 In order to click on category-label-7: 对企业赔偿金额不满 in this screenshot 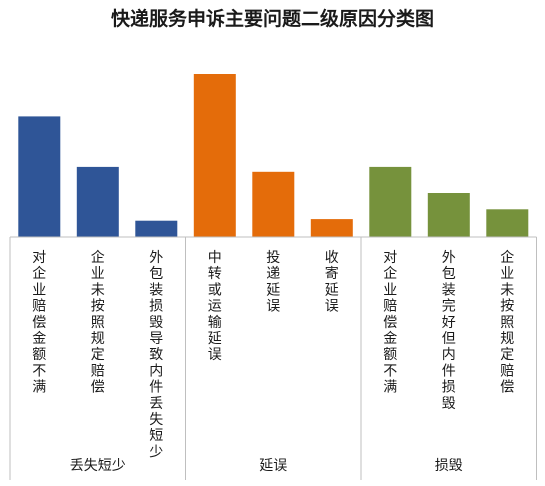, I will do `click(390, 323)`.